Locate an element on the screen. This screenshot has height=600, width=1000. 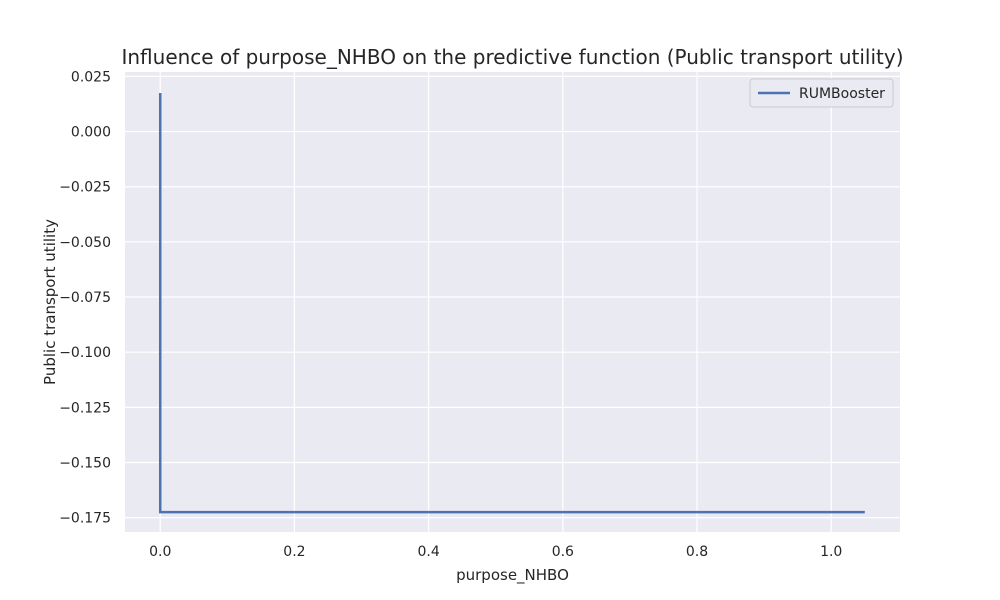
x-tick-label: 1.0 is located at coordinates (831, 552).